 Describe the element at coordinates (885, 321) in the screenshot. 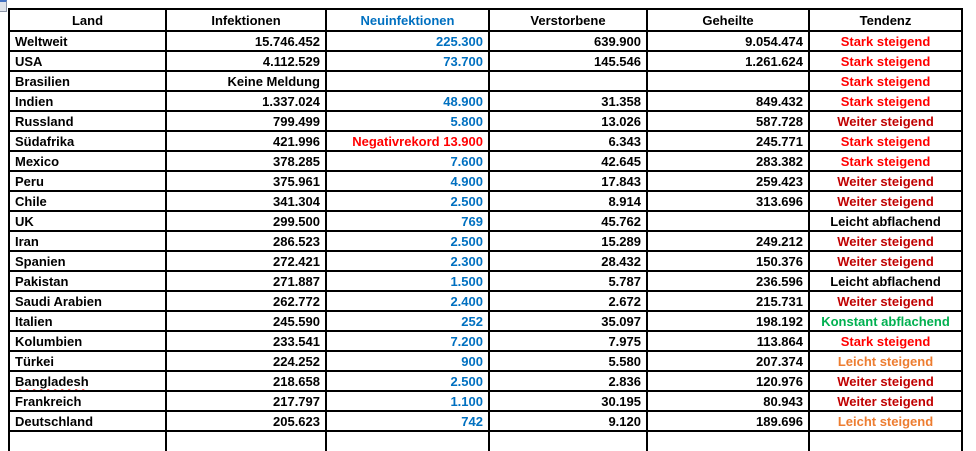

I see `cell-tendenz: Konstant abflachend` at that location.